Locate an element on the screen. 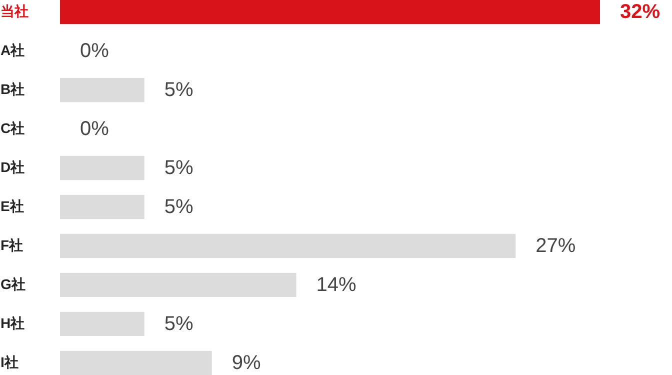 Image resolution: width=672 pixels, height=375 pixels. y-tick-label: G社 is located at coordinates (13, 284).